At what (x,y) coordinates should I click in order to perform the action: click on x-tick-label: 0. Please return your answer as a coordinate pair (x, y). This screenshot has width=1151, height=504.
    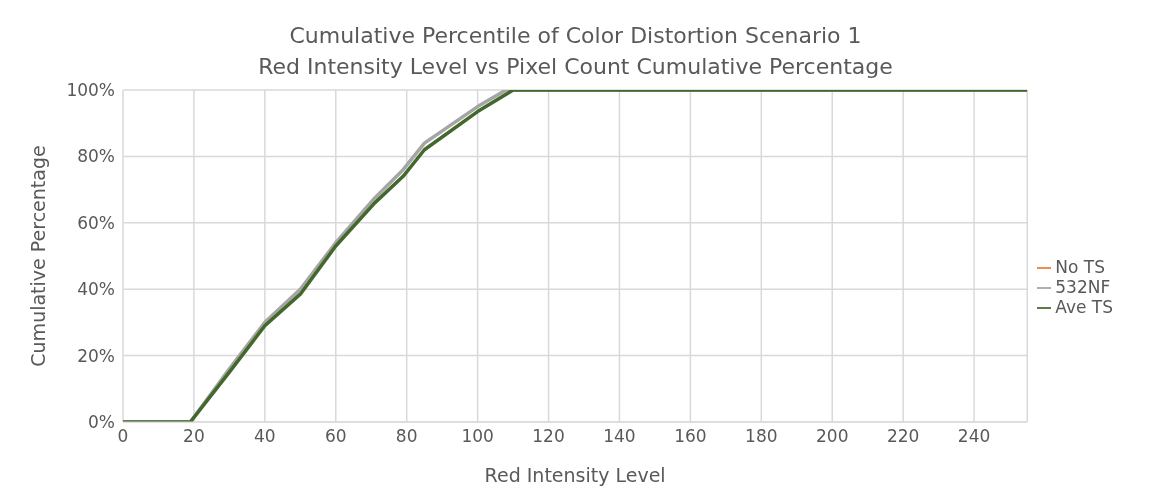
    Looking at the image, I should click on (123, 436).